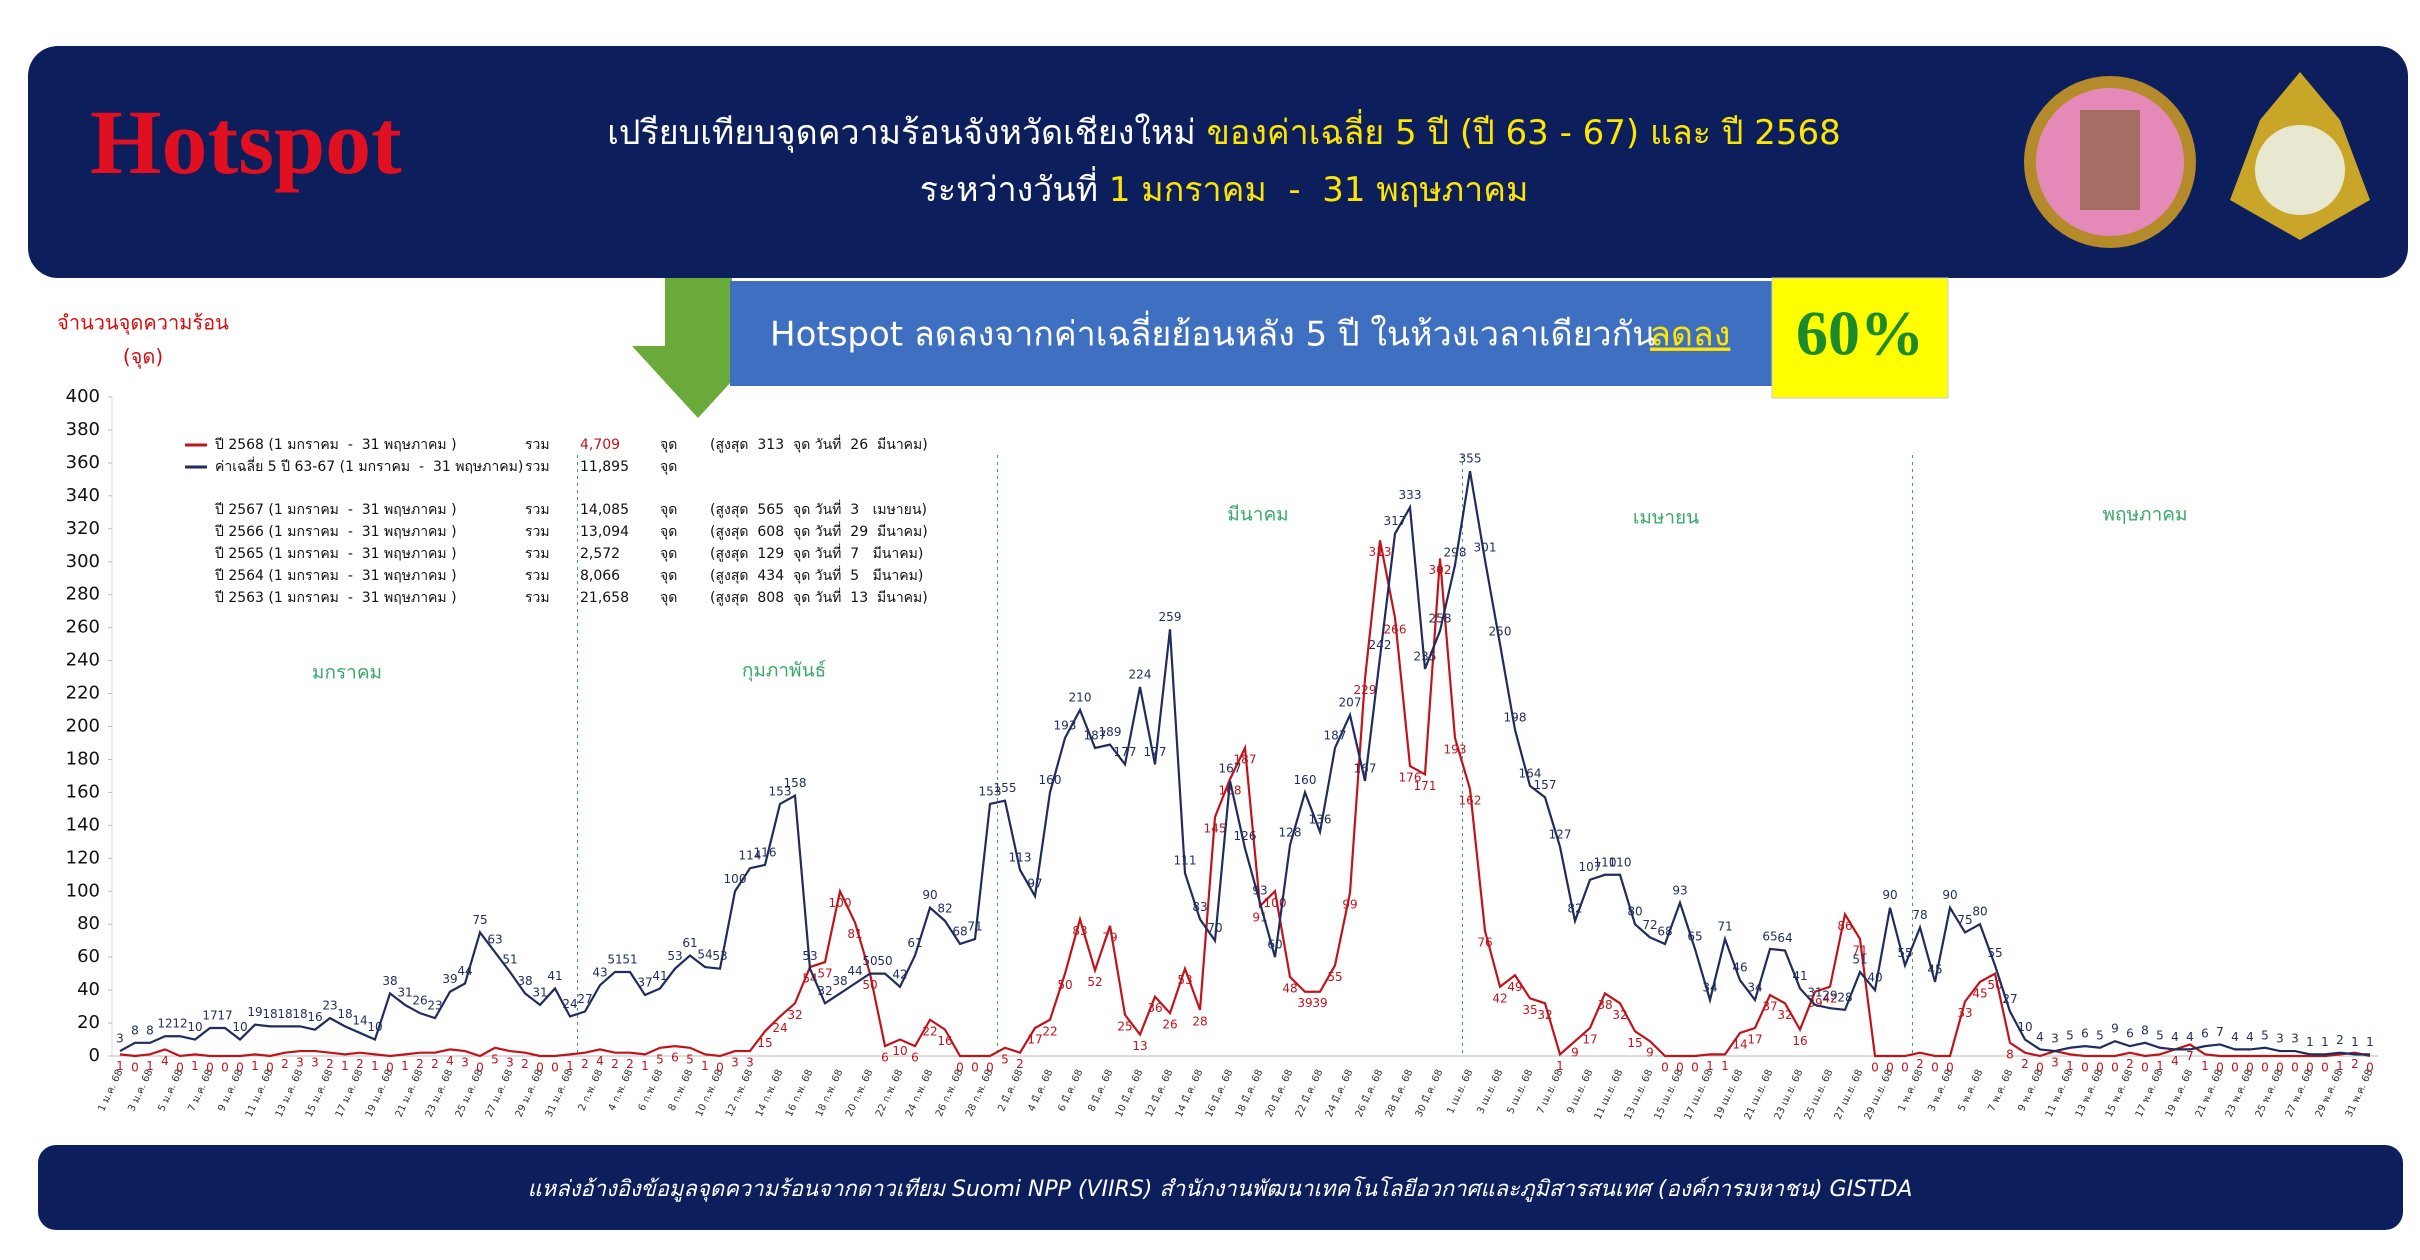 The height and width of the screenshot is (1260, 2420). Describe the element at coordinates (919, 1093) in the screenshot. I see `x-tick-label: 24 ก.พ. 68` at that location.